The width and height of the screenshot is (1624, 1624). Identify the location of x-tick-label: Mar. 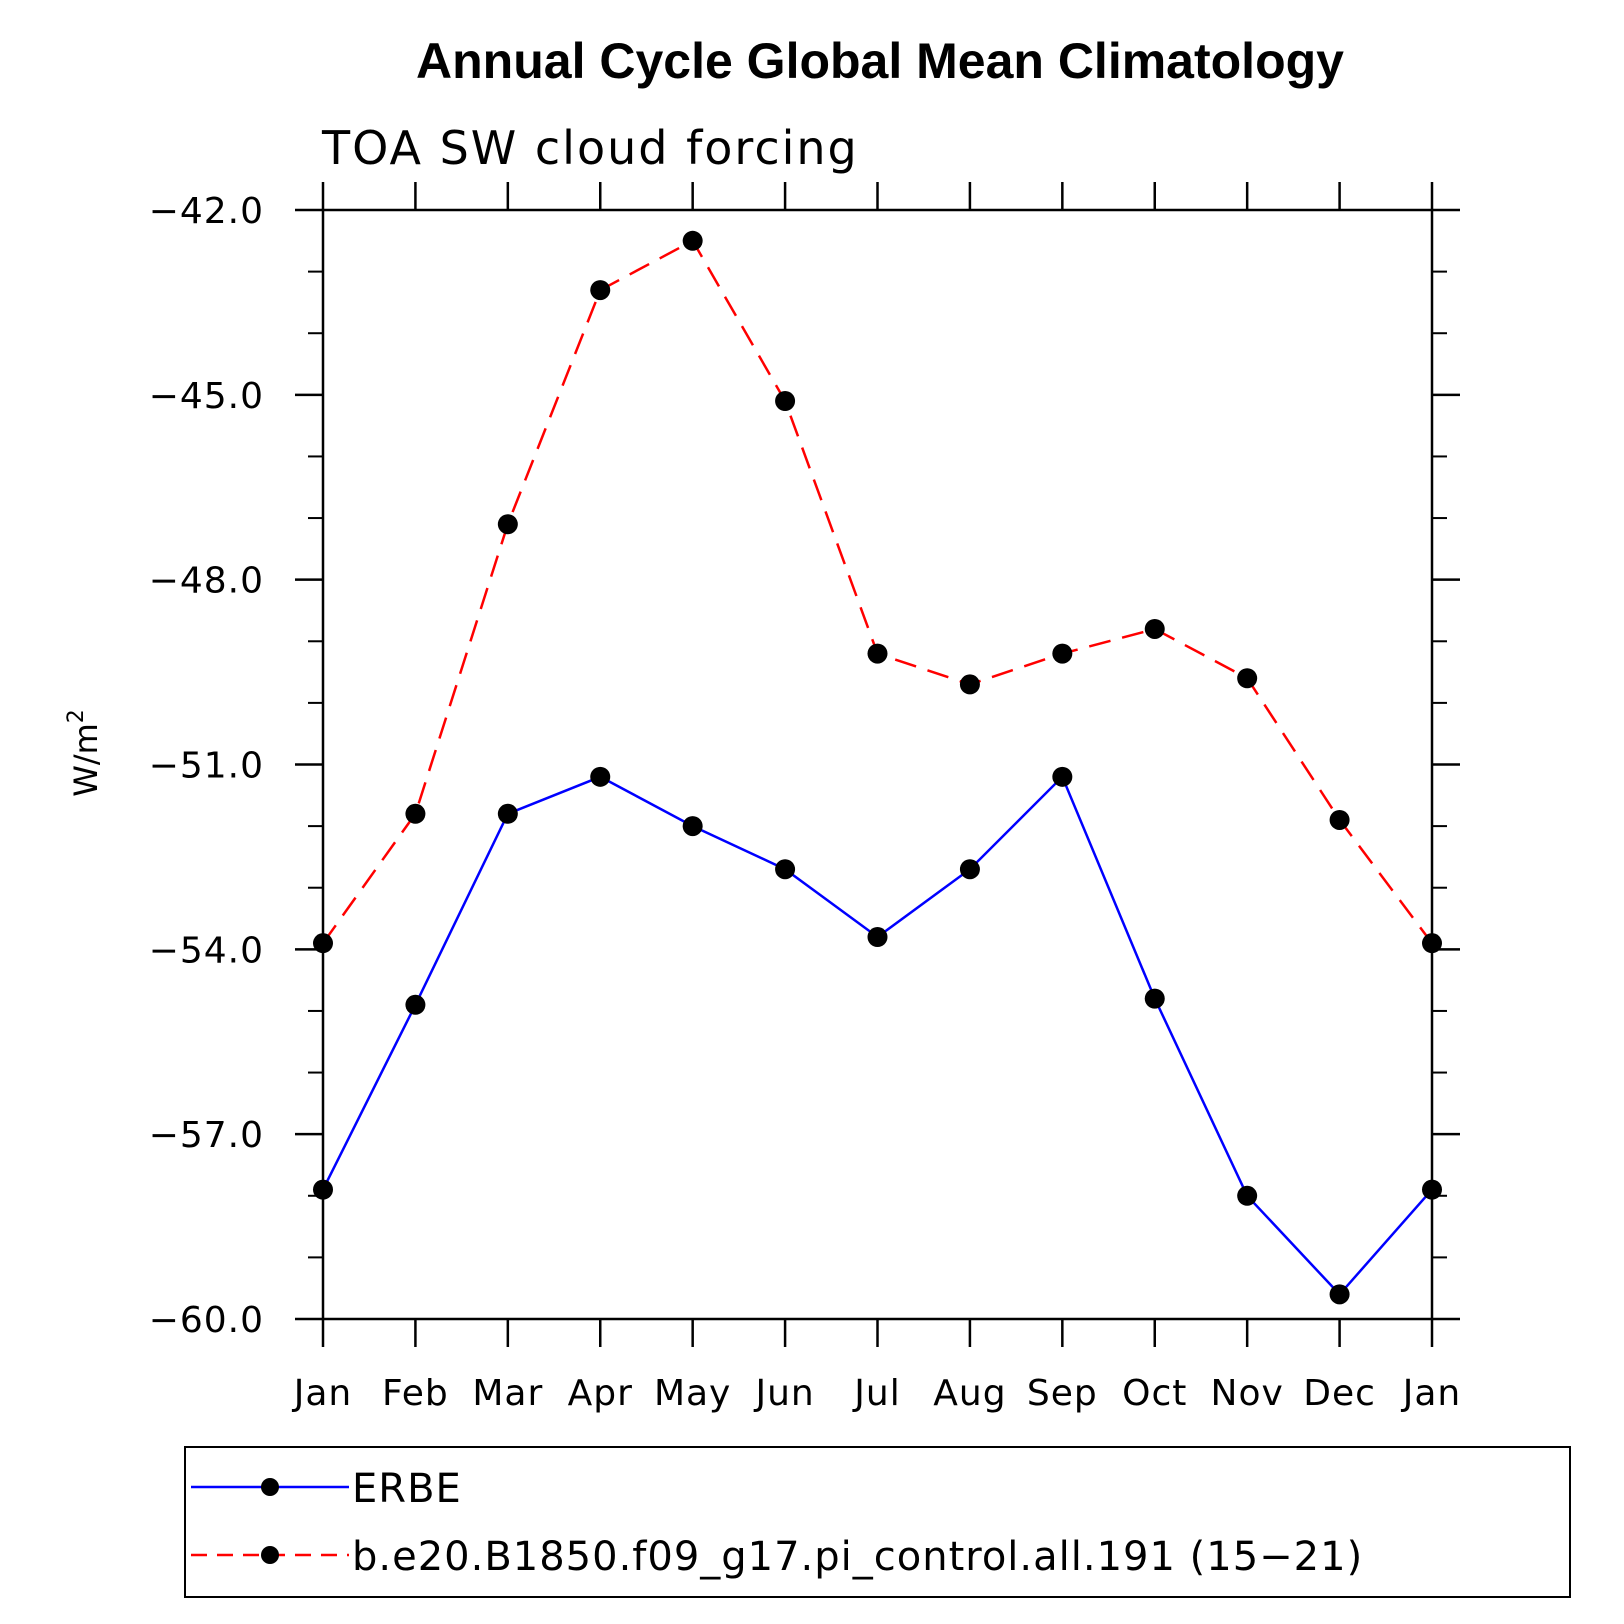
(507, 1393).